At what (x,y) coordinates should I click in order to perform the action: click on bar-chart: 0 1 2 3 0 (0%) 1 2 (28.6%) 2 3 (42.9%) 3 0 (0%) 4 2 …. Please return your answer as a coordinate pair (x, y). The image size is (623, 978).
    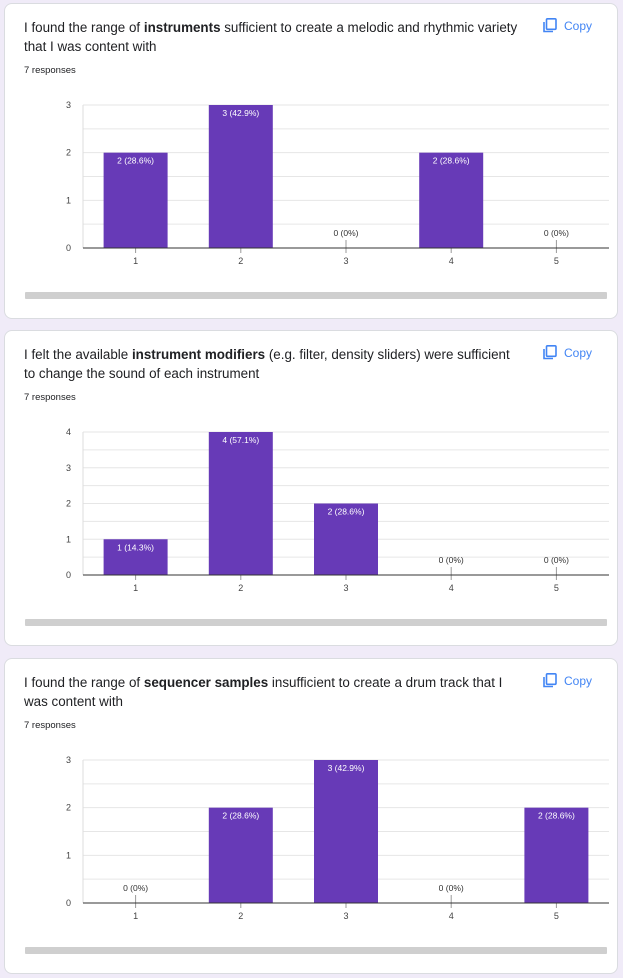
    Looking at the image, I should click on (337, 838).